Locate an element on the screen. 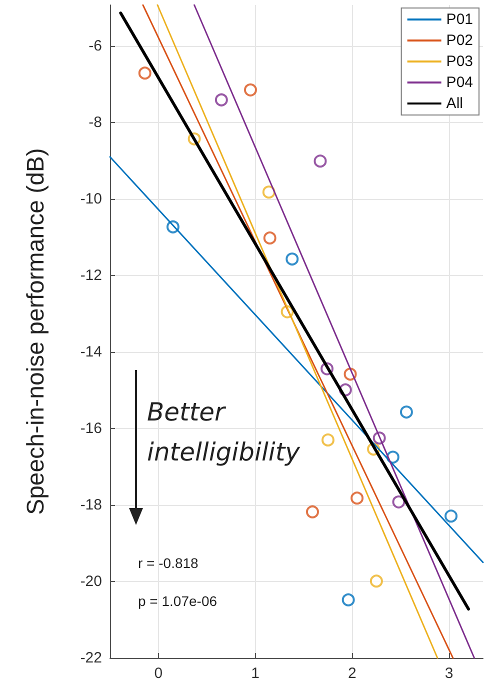 The image size is (485, 691). legend-label: P01 is located at coordinates (460, 19).